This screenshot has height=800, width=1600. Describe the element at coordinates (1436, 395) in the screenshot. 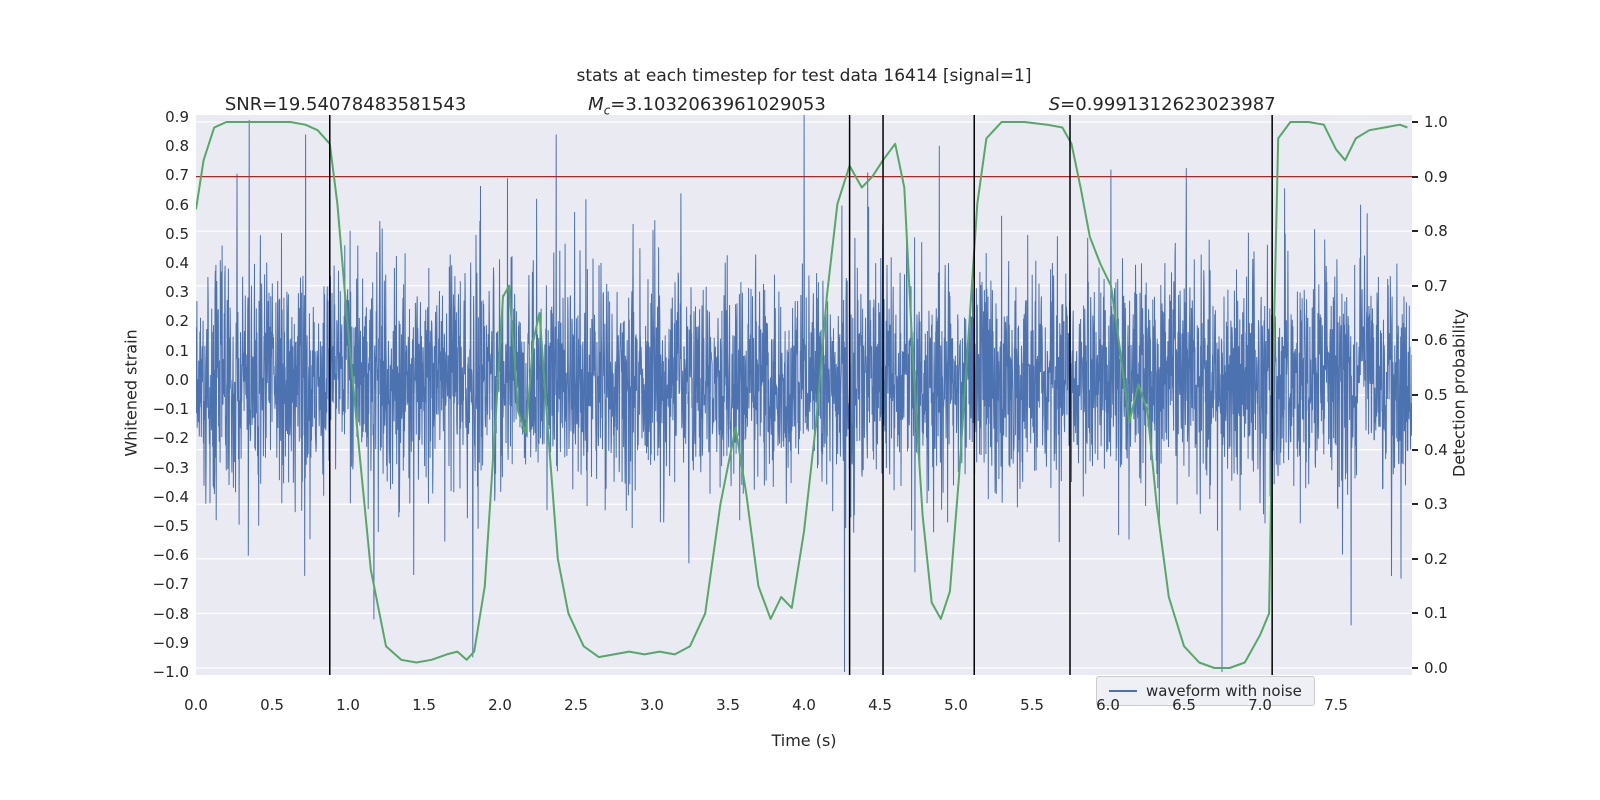

I see `right-y-tick-label: 0.5` at that location.